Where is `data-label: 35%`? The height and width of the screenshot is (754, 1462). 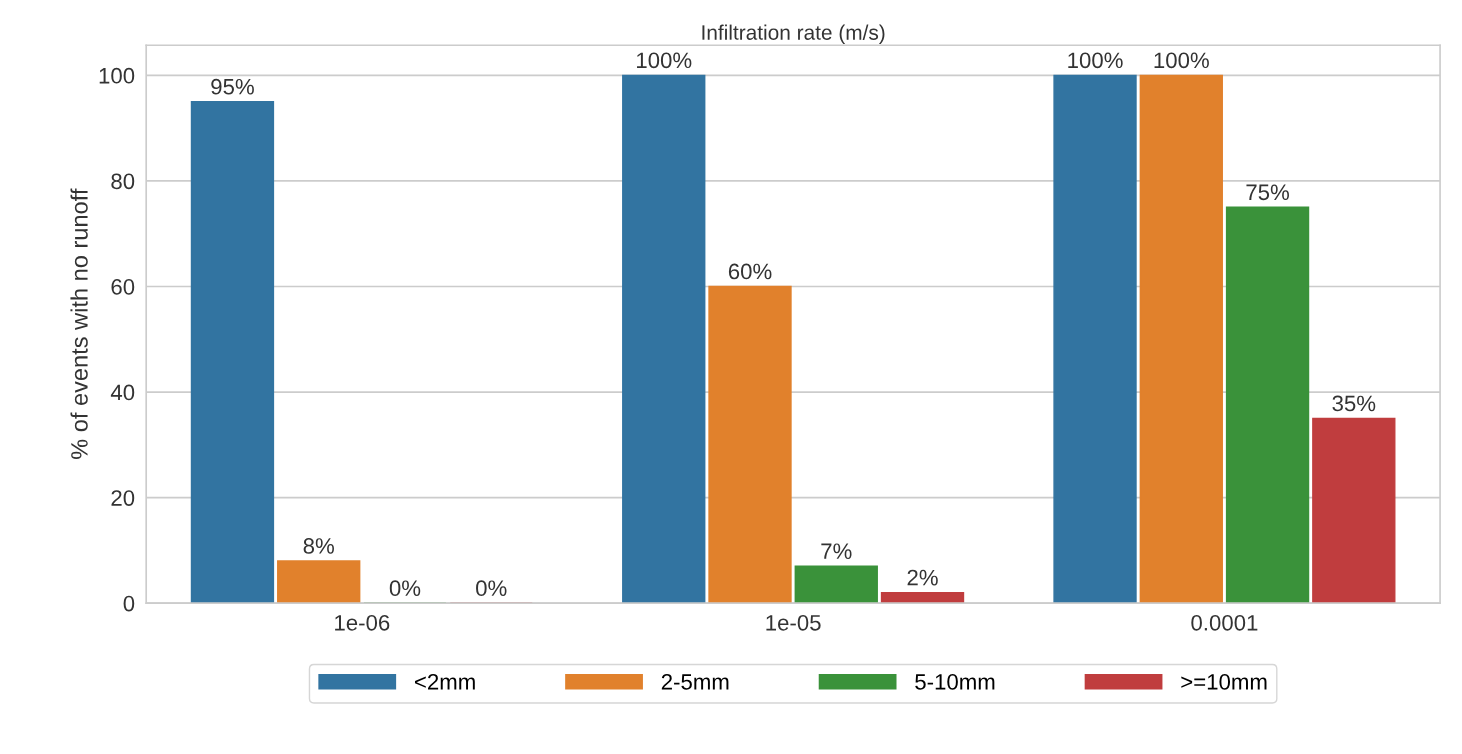
data-label: 35% is located at coordinates (1354, 403).